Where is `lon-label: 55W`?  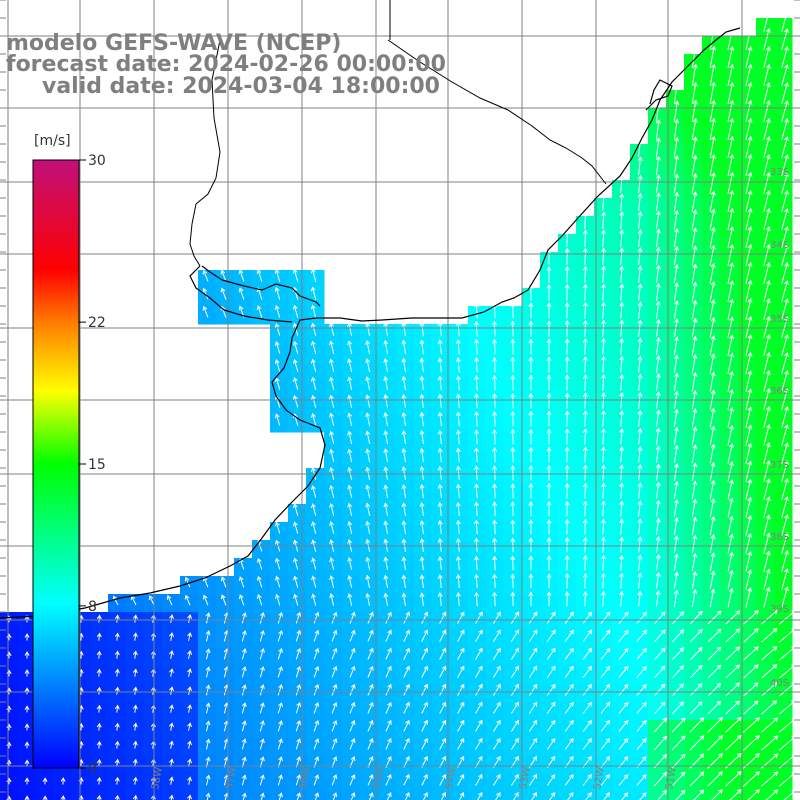 lon-label: 55W is located at coordinates (379, 778).